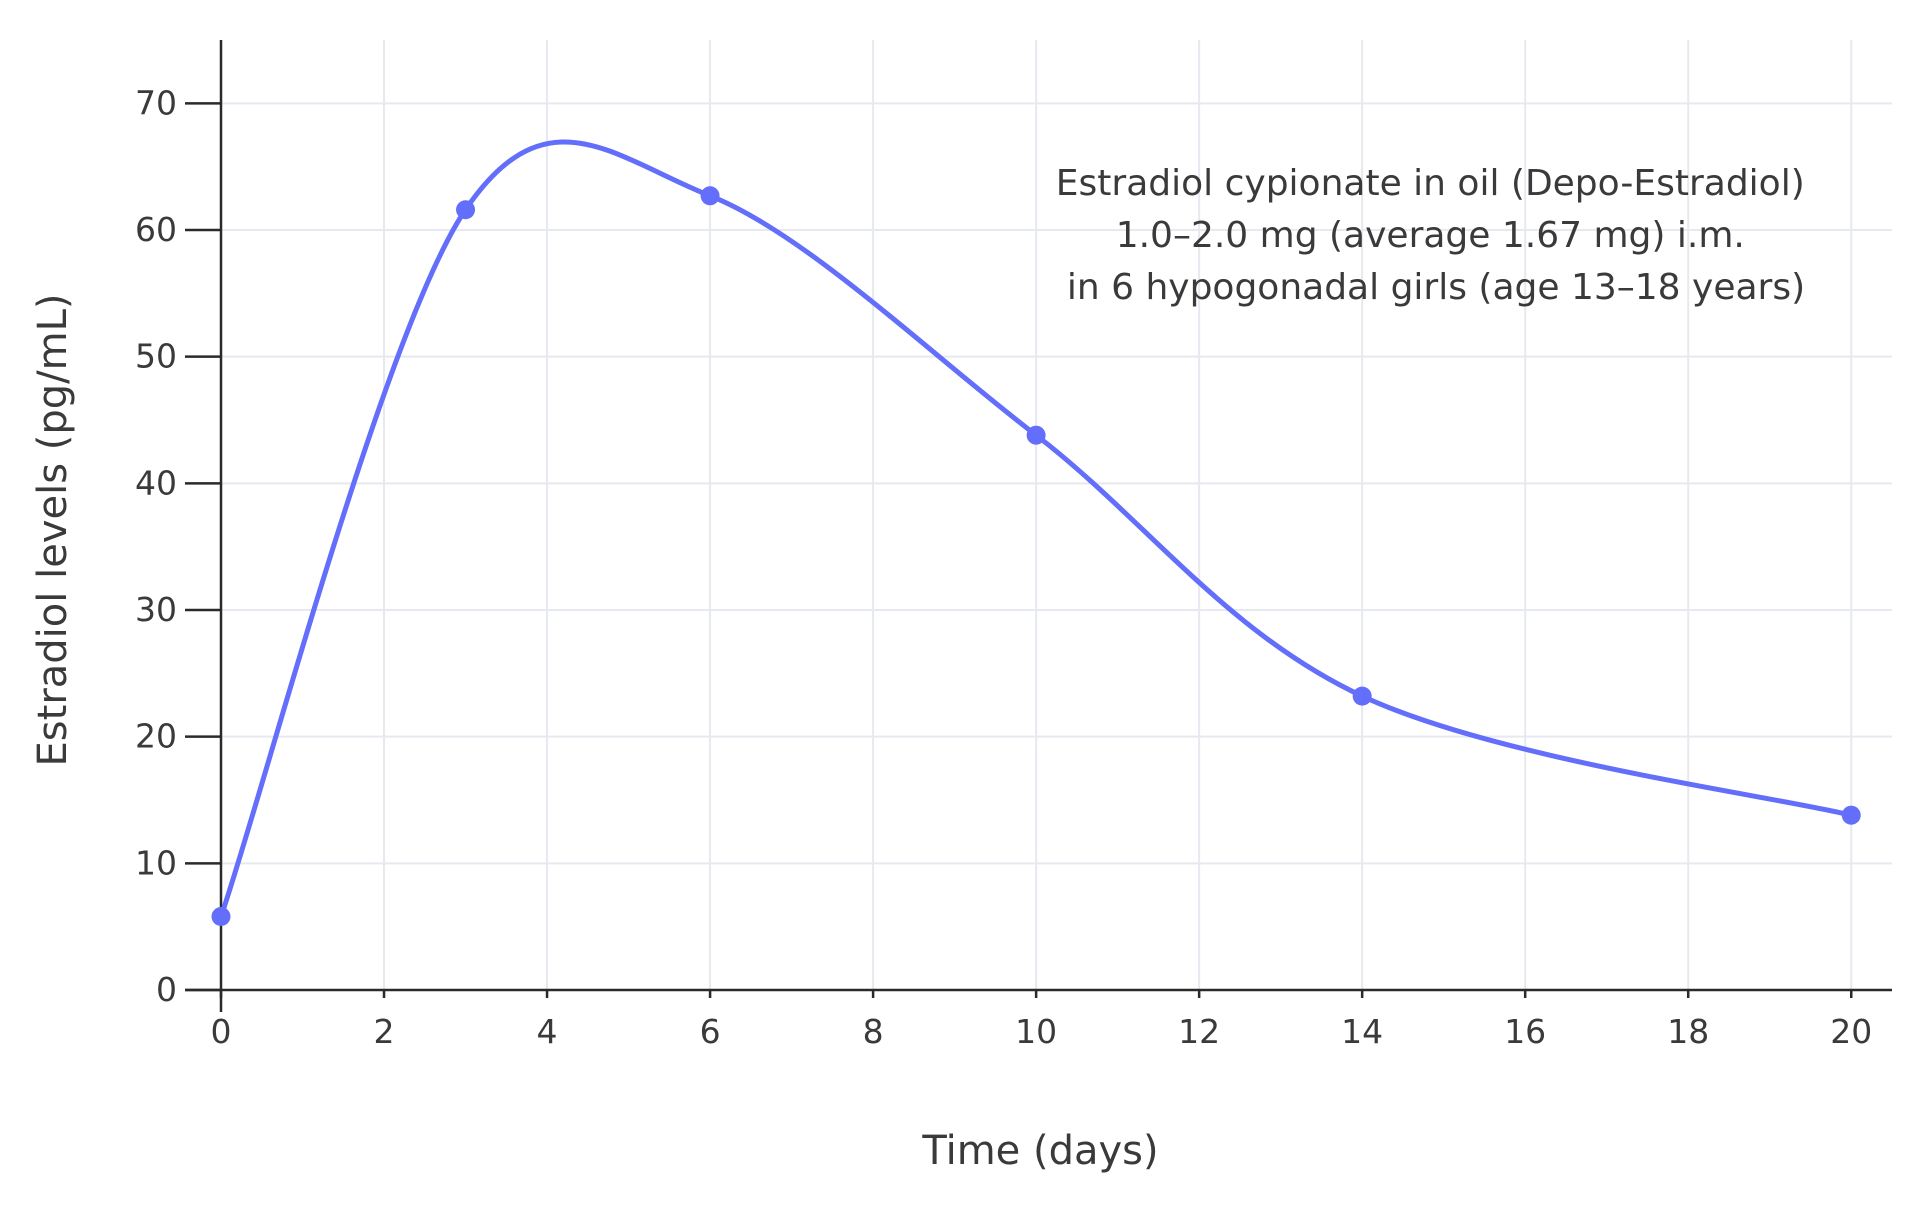 The height and width of the screenshot is (1205, 1920). Describe the element at coordinates (1036, 1031) in the screenshot. I see `x-tick-label: 10` at that location.